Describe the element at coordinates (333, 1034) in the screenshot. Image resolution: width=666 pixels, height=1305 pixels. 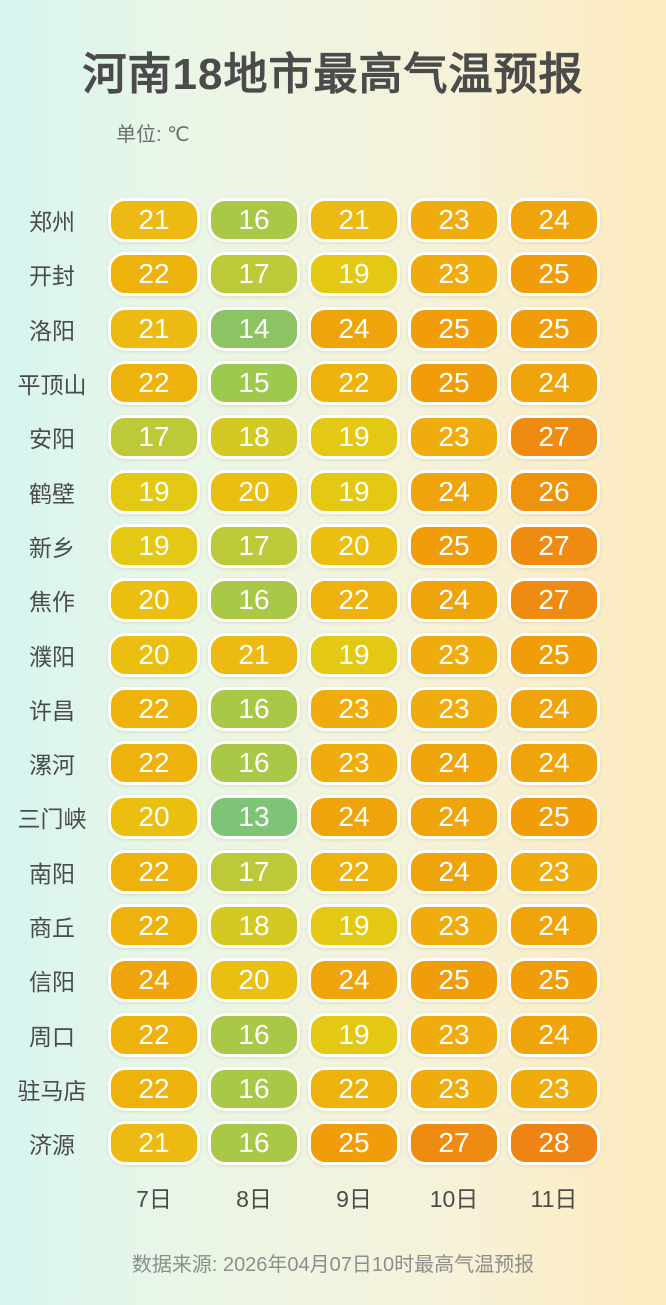
I see `table-row: 周口 22 16 19 23 24` at that location.